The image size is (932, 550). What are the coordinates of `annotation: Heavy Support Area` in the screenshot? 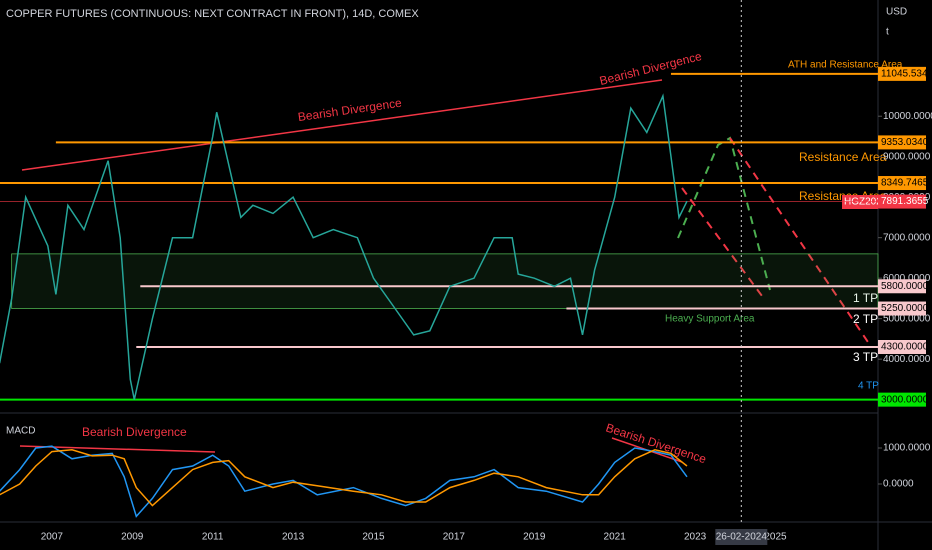 It's located at (710, 319).